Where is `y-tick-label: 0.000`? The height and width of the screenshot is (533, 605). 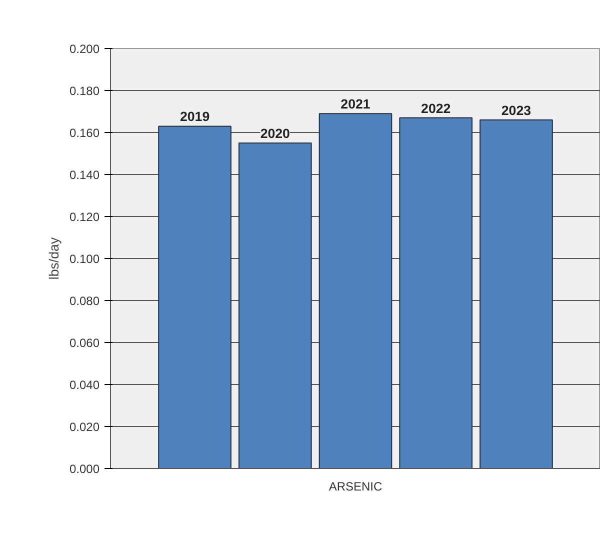
y-tick-label: 0.000 is located at coordinates (84, 469).